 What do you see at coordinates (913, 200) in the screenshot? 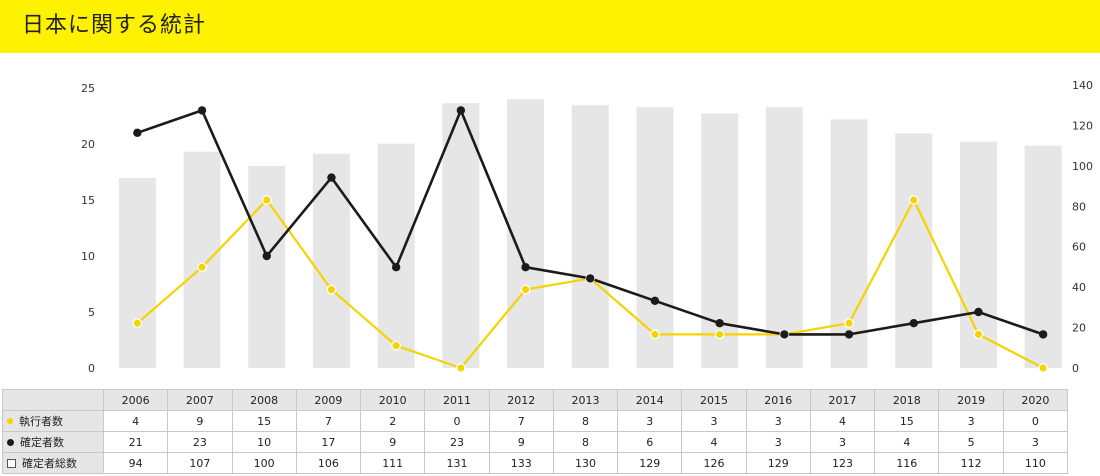
I see `point-exec-2018` at bounding box center [913, 200].